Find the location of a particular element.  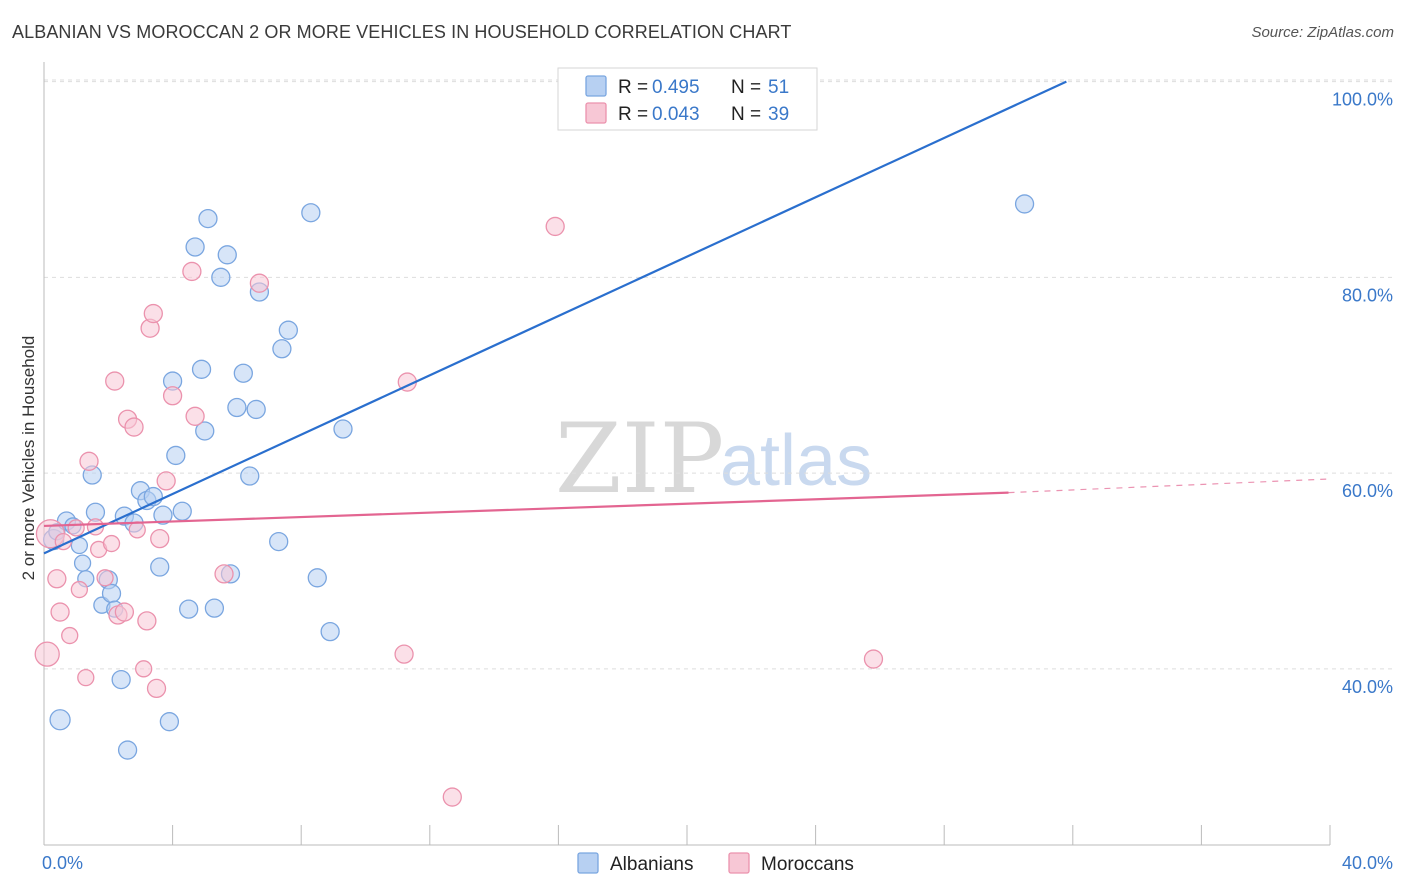

bottom-legend-label-moroccans: Moroccans is located at coordinates (807, 864).